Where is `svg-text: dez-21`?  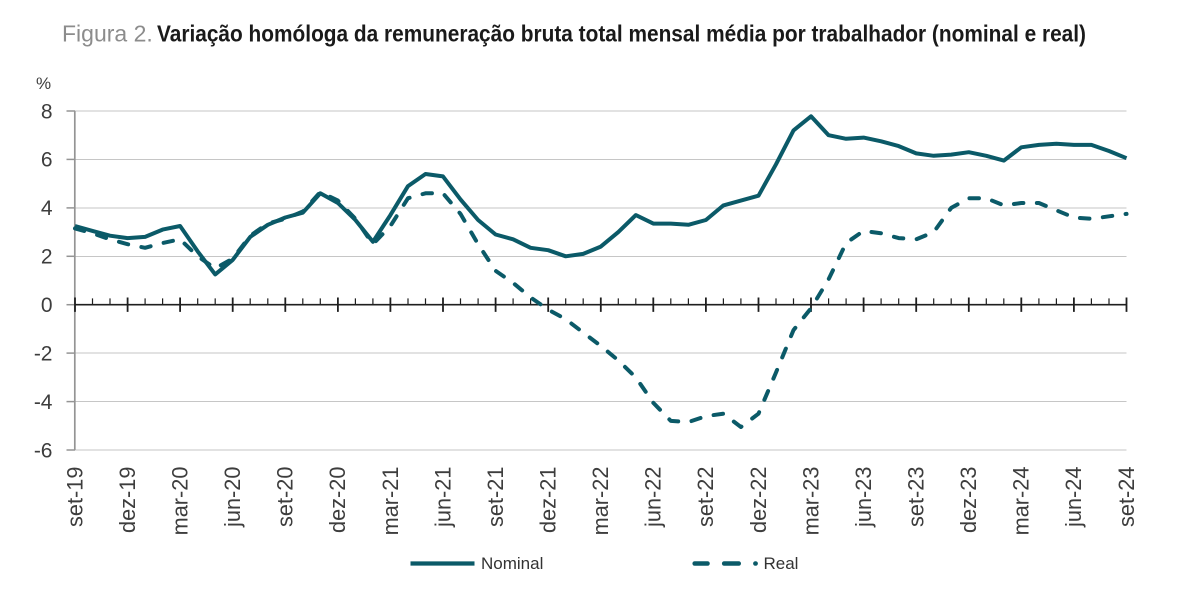 svg-text: dez-21 is located at coordinates (548, 500).